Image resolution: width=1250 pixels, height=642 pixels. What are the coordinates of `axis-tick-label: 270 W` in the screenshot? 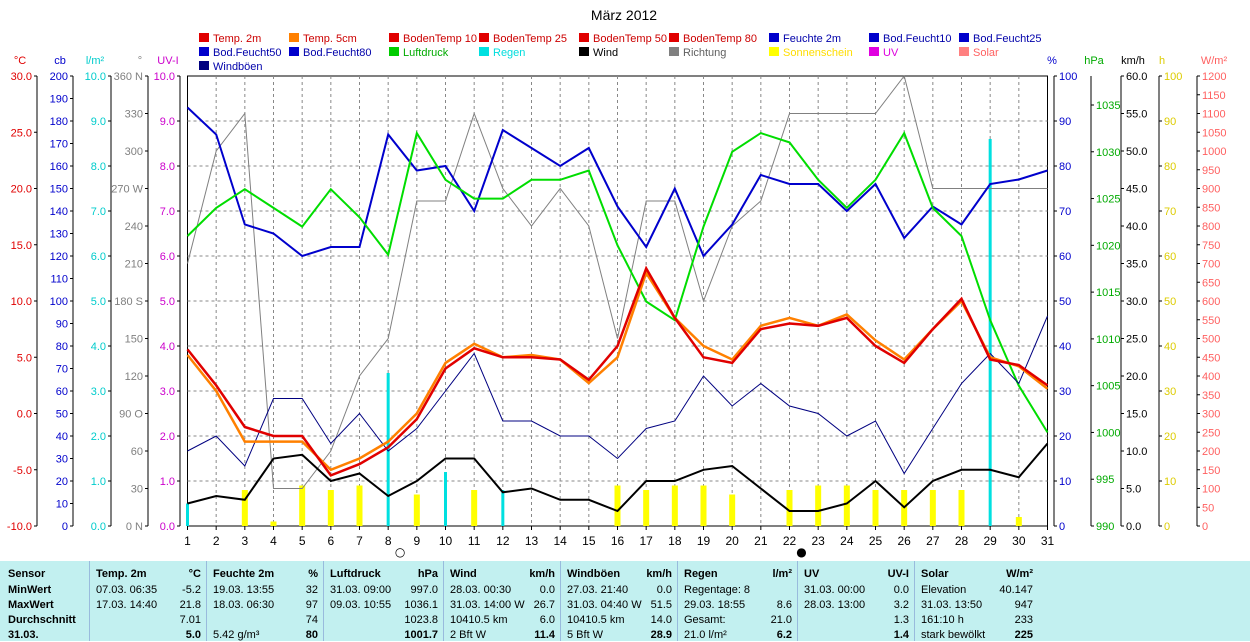 It's located at (127, 190).